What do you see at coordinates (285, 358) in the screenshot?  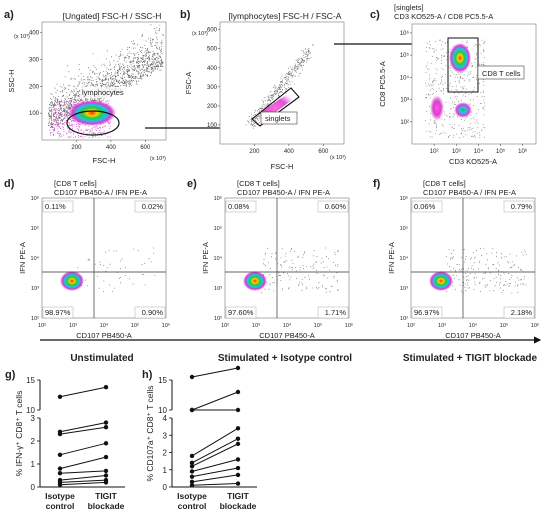 I see `label-isotype: Stimulated + Isotype control` at bounding box center [285, 358].